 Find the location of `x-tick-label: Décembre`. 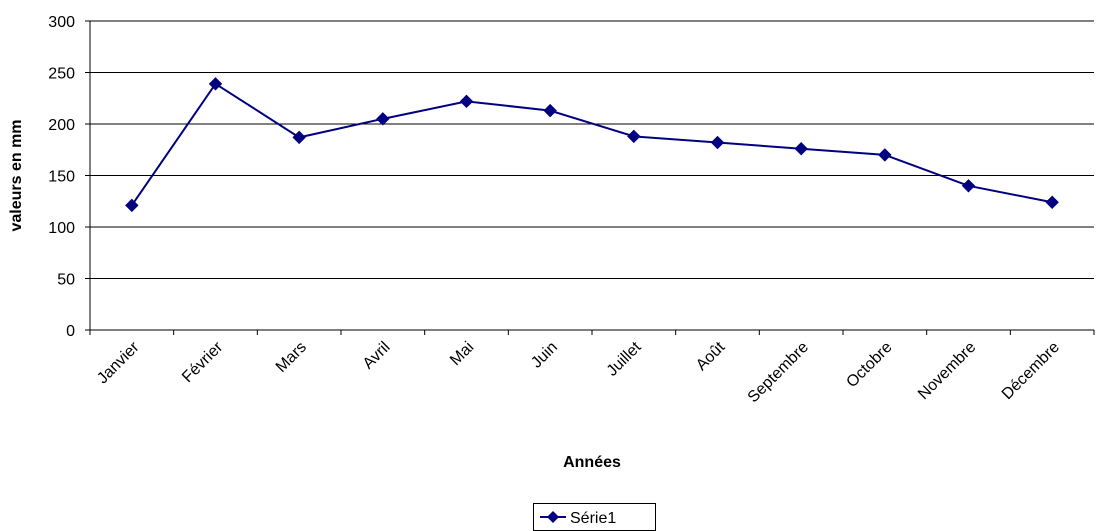

x-tick-label: Décembre is located at coordinates (1031, 371).